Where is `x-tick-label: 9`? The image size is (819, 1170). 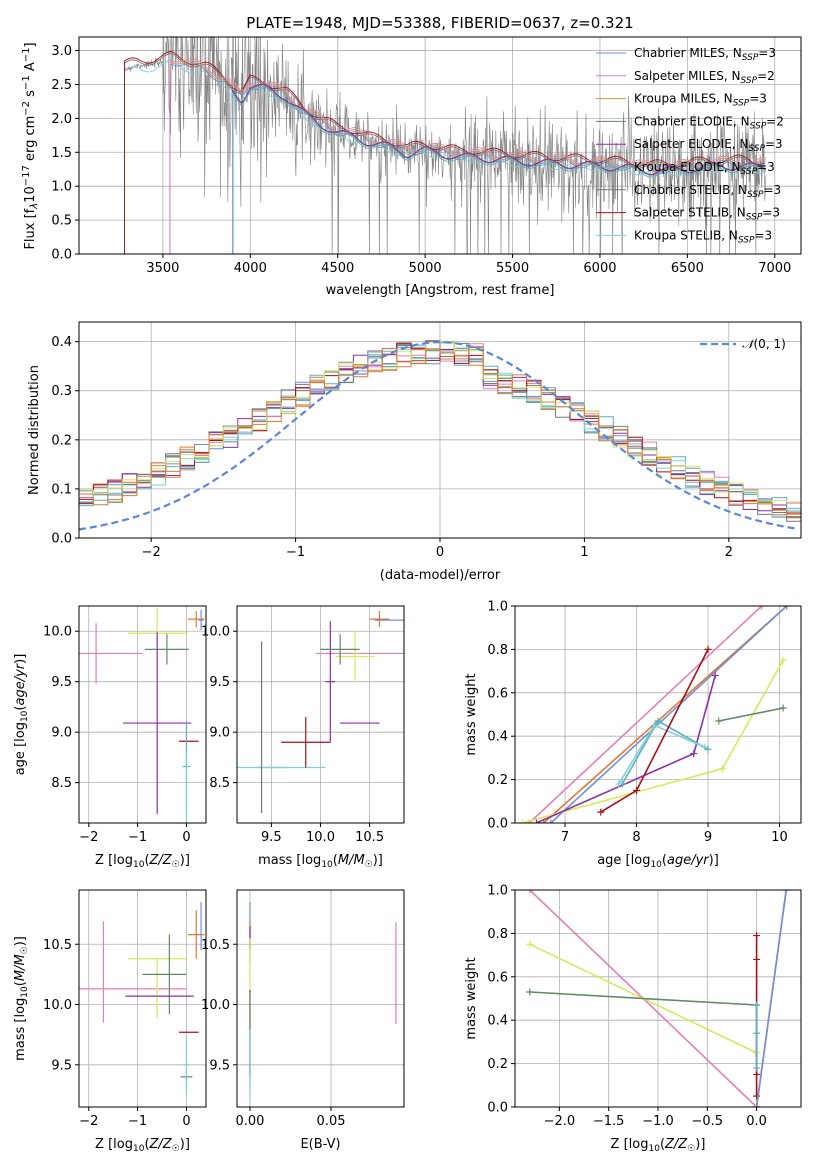
x-tick-label: 9 is located at coordinates (708, 837).